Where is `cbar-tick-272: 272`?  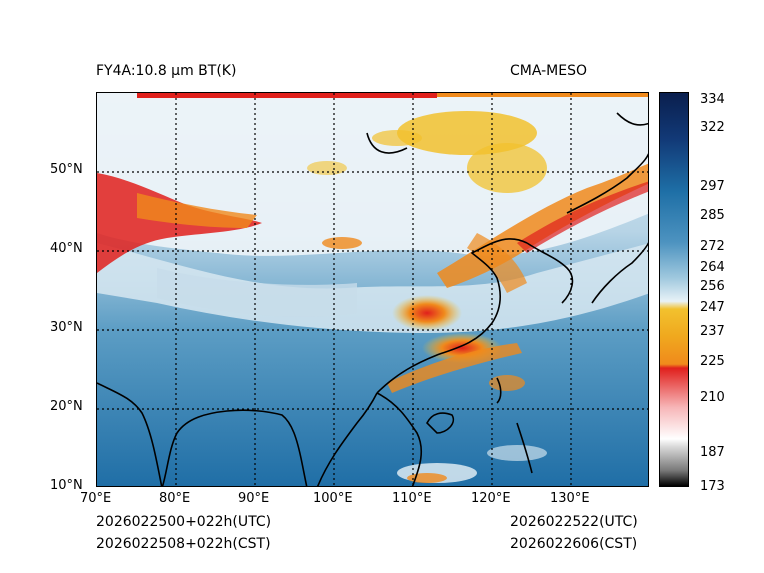
cbar-tick-272: 272 is located at coordinates (712, 246).